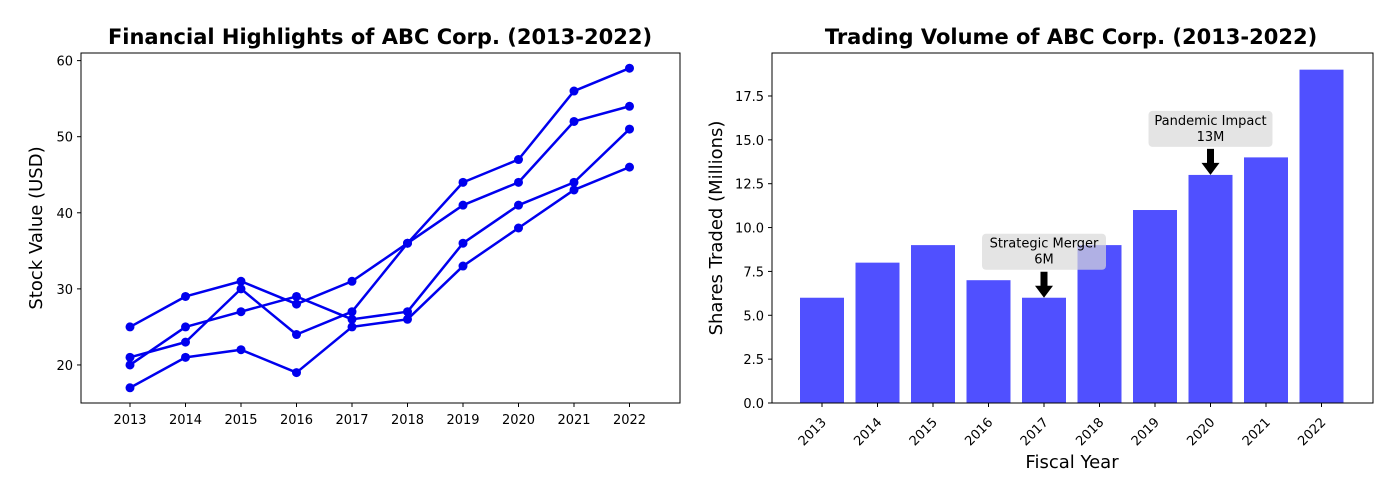 This screenshot has width=1400, height=500. What do you see at coordinates (64, 290) in the screenshot?
I see `y-tick-label: 30` at bounding box center [64, 290].